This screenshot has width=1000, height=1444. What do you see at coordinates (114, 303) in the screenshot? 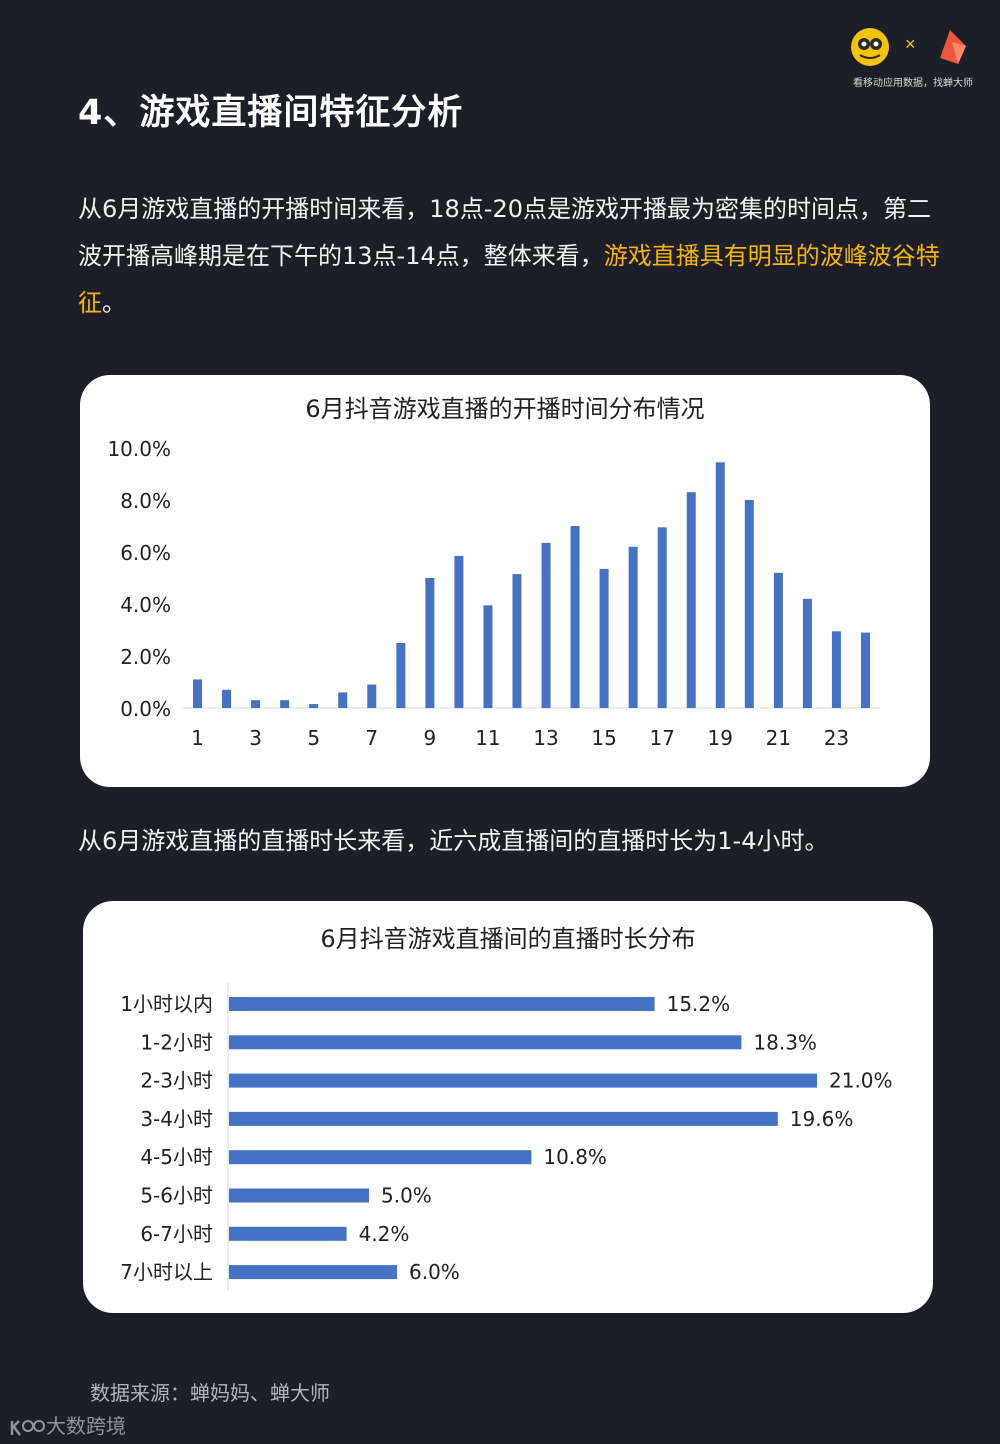
I see `intro-end: 。` at bounding box center [114, 303].